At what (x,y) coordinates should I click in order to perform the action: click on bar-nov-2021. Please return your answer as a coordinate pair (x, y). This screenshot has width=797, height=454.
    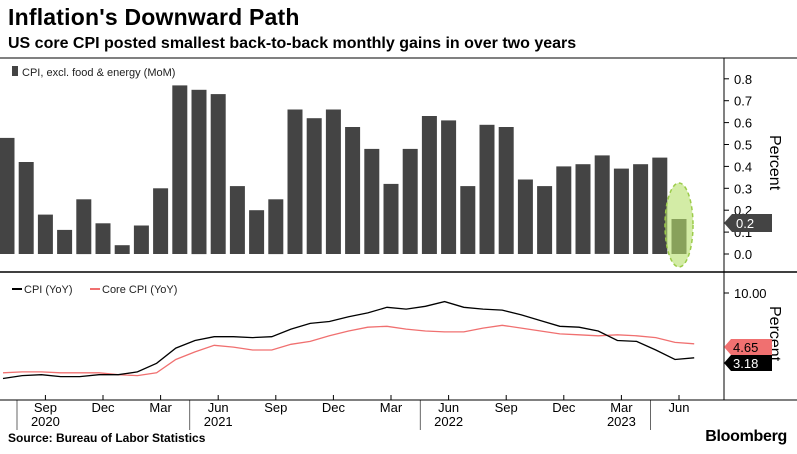
    Looking at the image, I should click on (314, 186).